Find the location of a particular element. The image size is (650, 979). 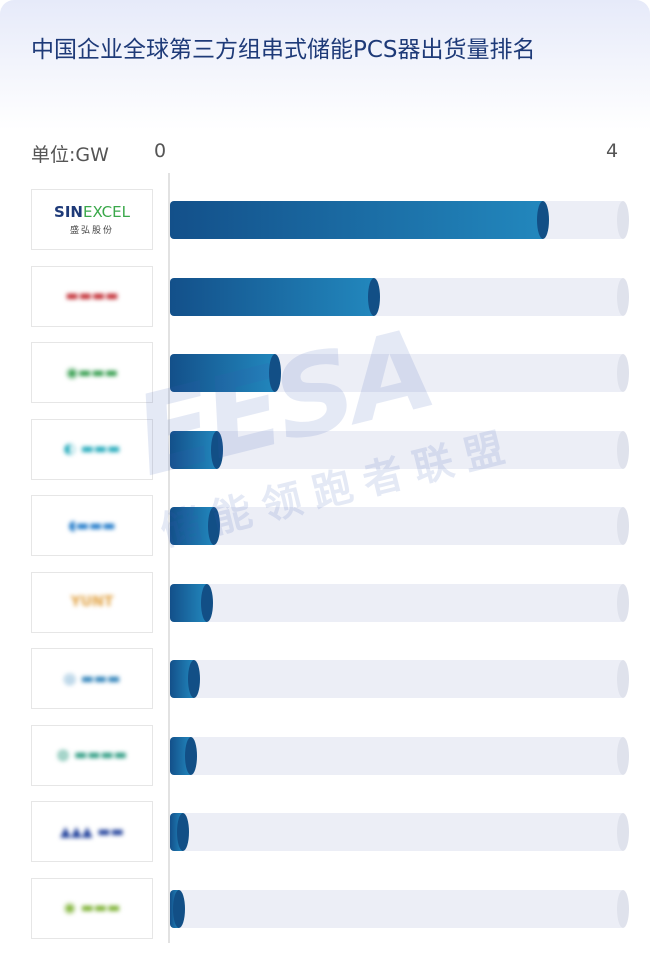

company-logo: ▬▬▬▬ is located at coordinates (92, 296).